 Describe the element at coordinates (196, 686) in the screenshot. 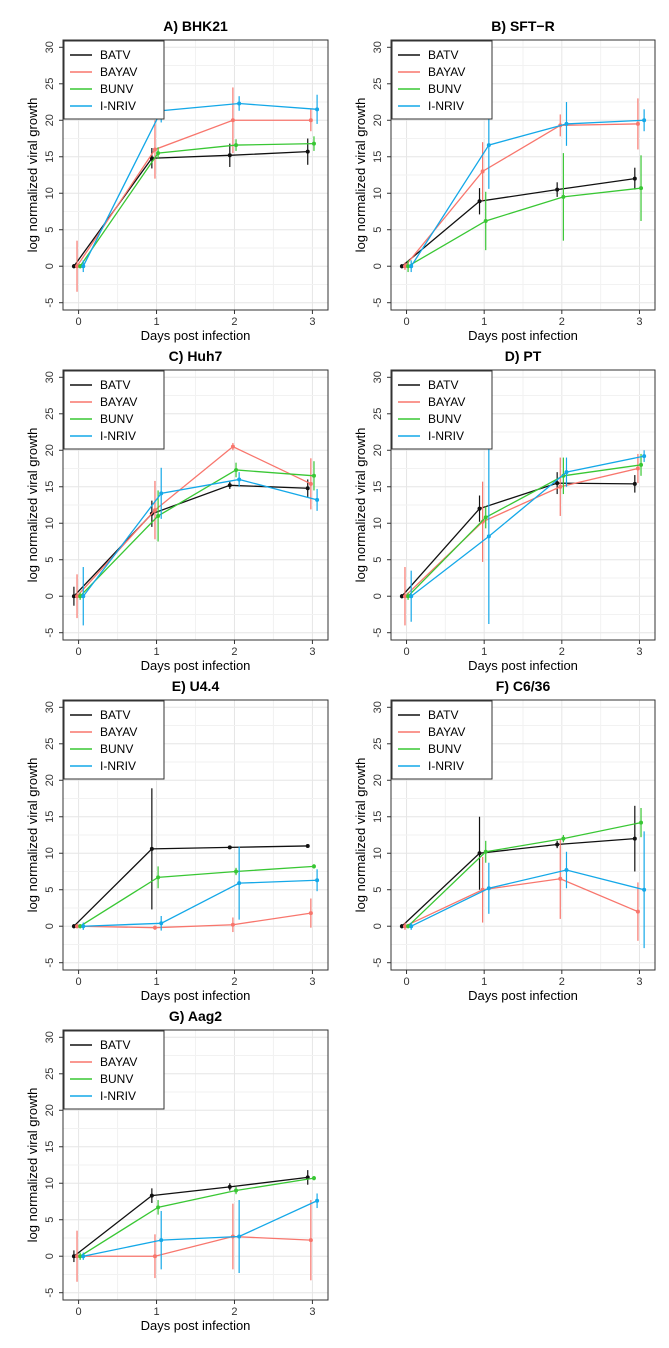

I see `chart-title: E) U4.4` at that location.